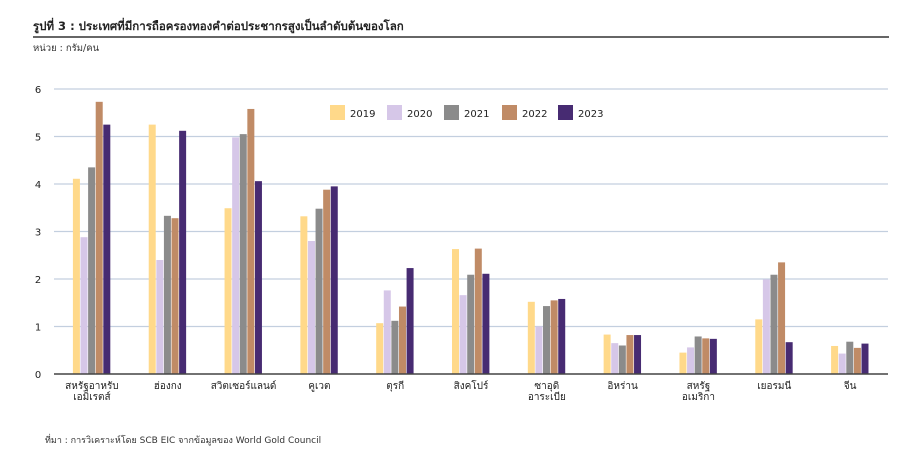 This screenshot has height=454, width=919. Describe the element at coordinates (244, 386) in the screenshot. I see `x-tick-label: สวิตเซอร์แลนด์` at that location.